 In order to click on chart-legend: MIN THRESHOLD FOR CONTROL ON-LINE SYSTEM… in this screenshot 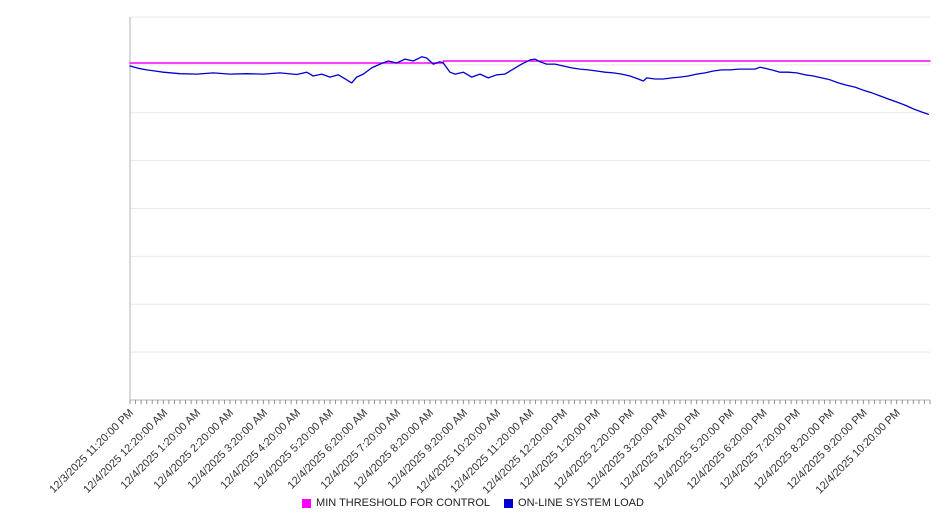, I will do `click(473, 503)`.